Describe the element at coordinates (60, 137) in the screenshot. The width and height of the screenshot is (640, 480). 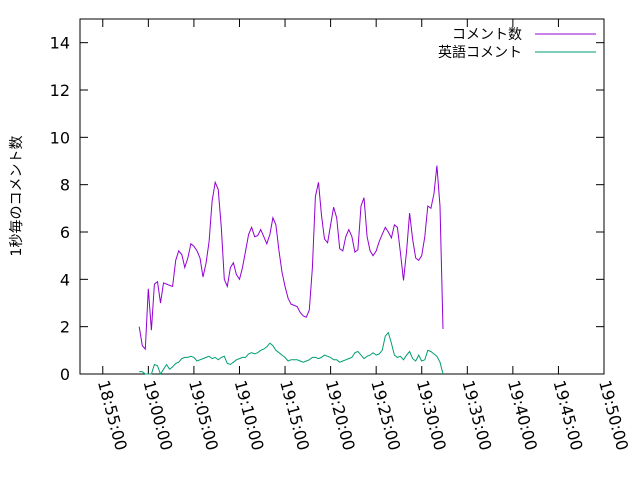
I see `y-tick-label: 10` at that location.